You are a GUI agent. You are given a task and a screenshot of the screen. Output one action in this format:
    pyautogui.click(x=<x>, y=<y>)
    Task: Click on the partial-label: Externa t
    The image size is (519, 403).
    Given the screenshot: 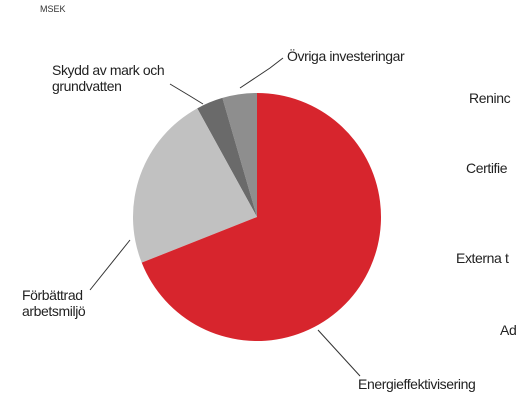 What is the action you would take?
    pyautogui.click(x=482, y=258)
    